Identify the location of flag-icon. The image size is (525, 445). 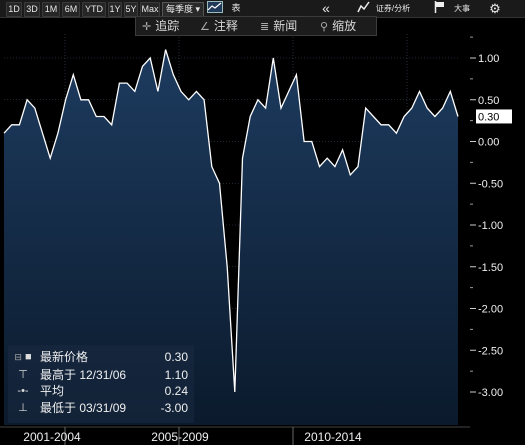
(439, 8).